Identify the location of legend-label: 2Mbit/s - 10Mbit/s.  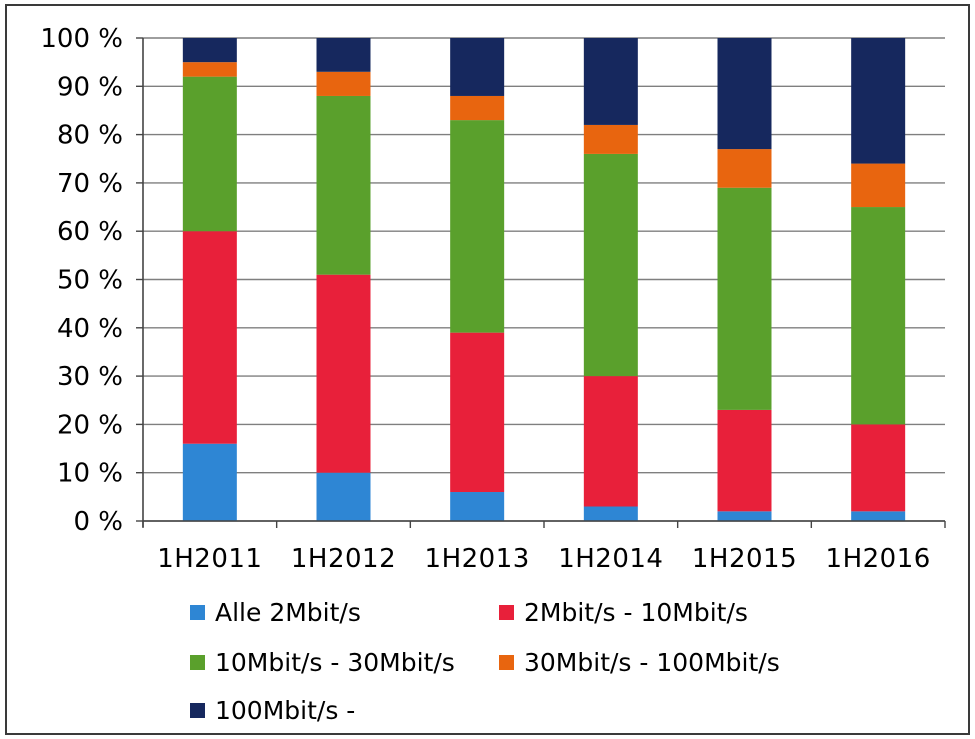
(636, 612).